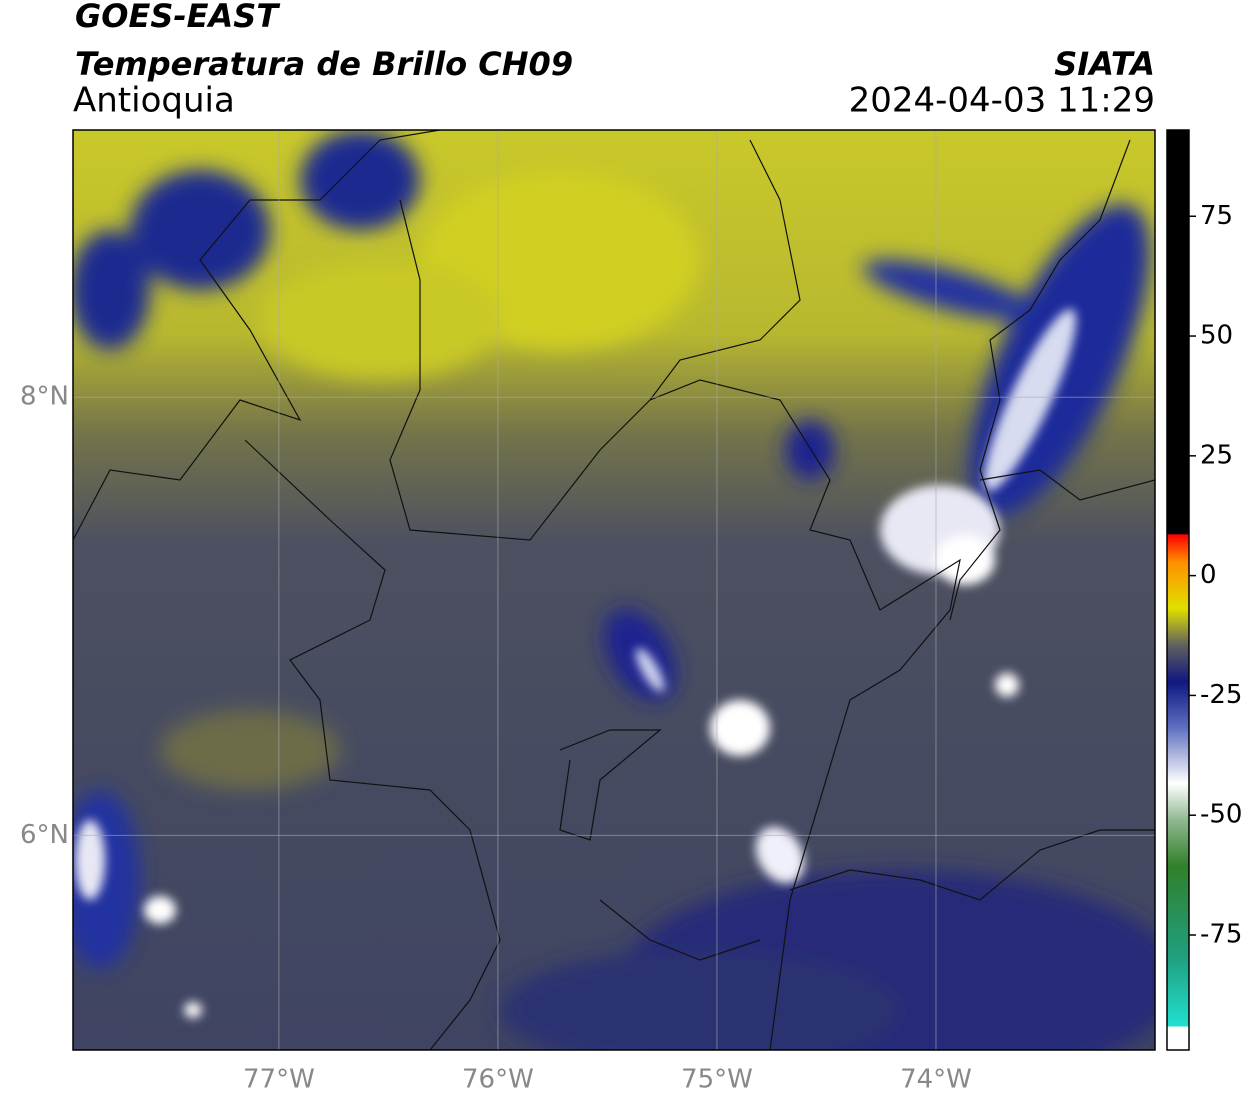  Describe the element at coordinates (177, 17) in the screenshot. I see `satellite-title: GOES-EAST` at that location.